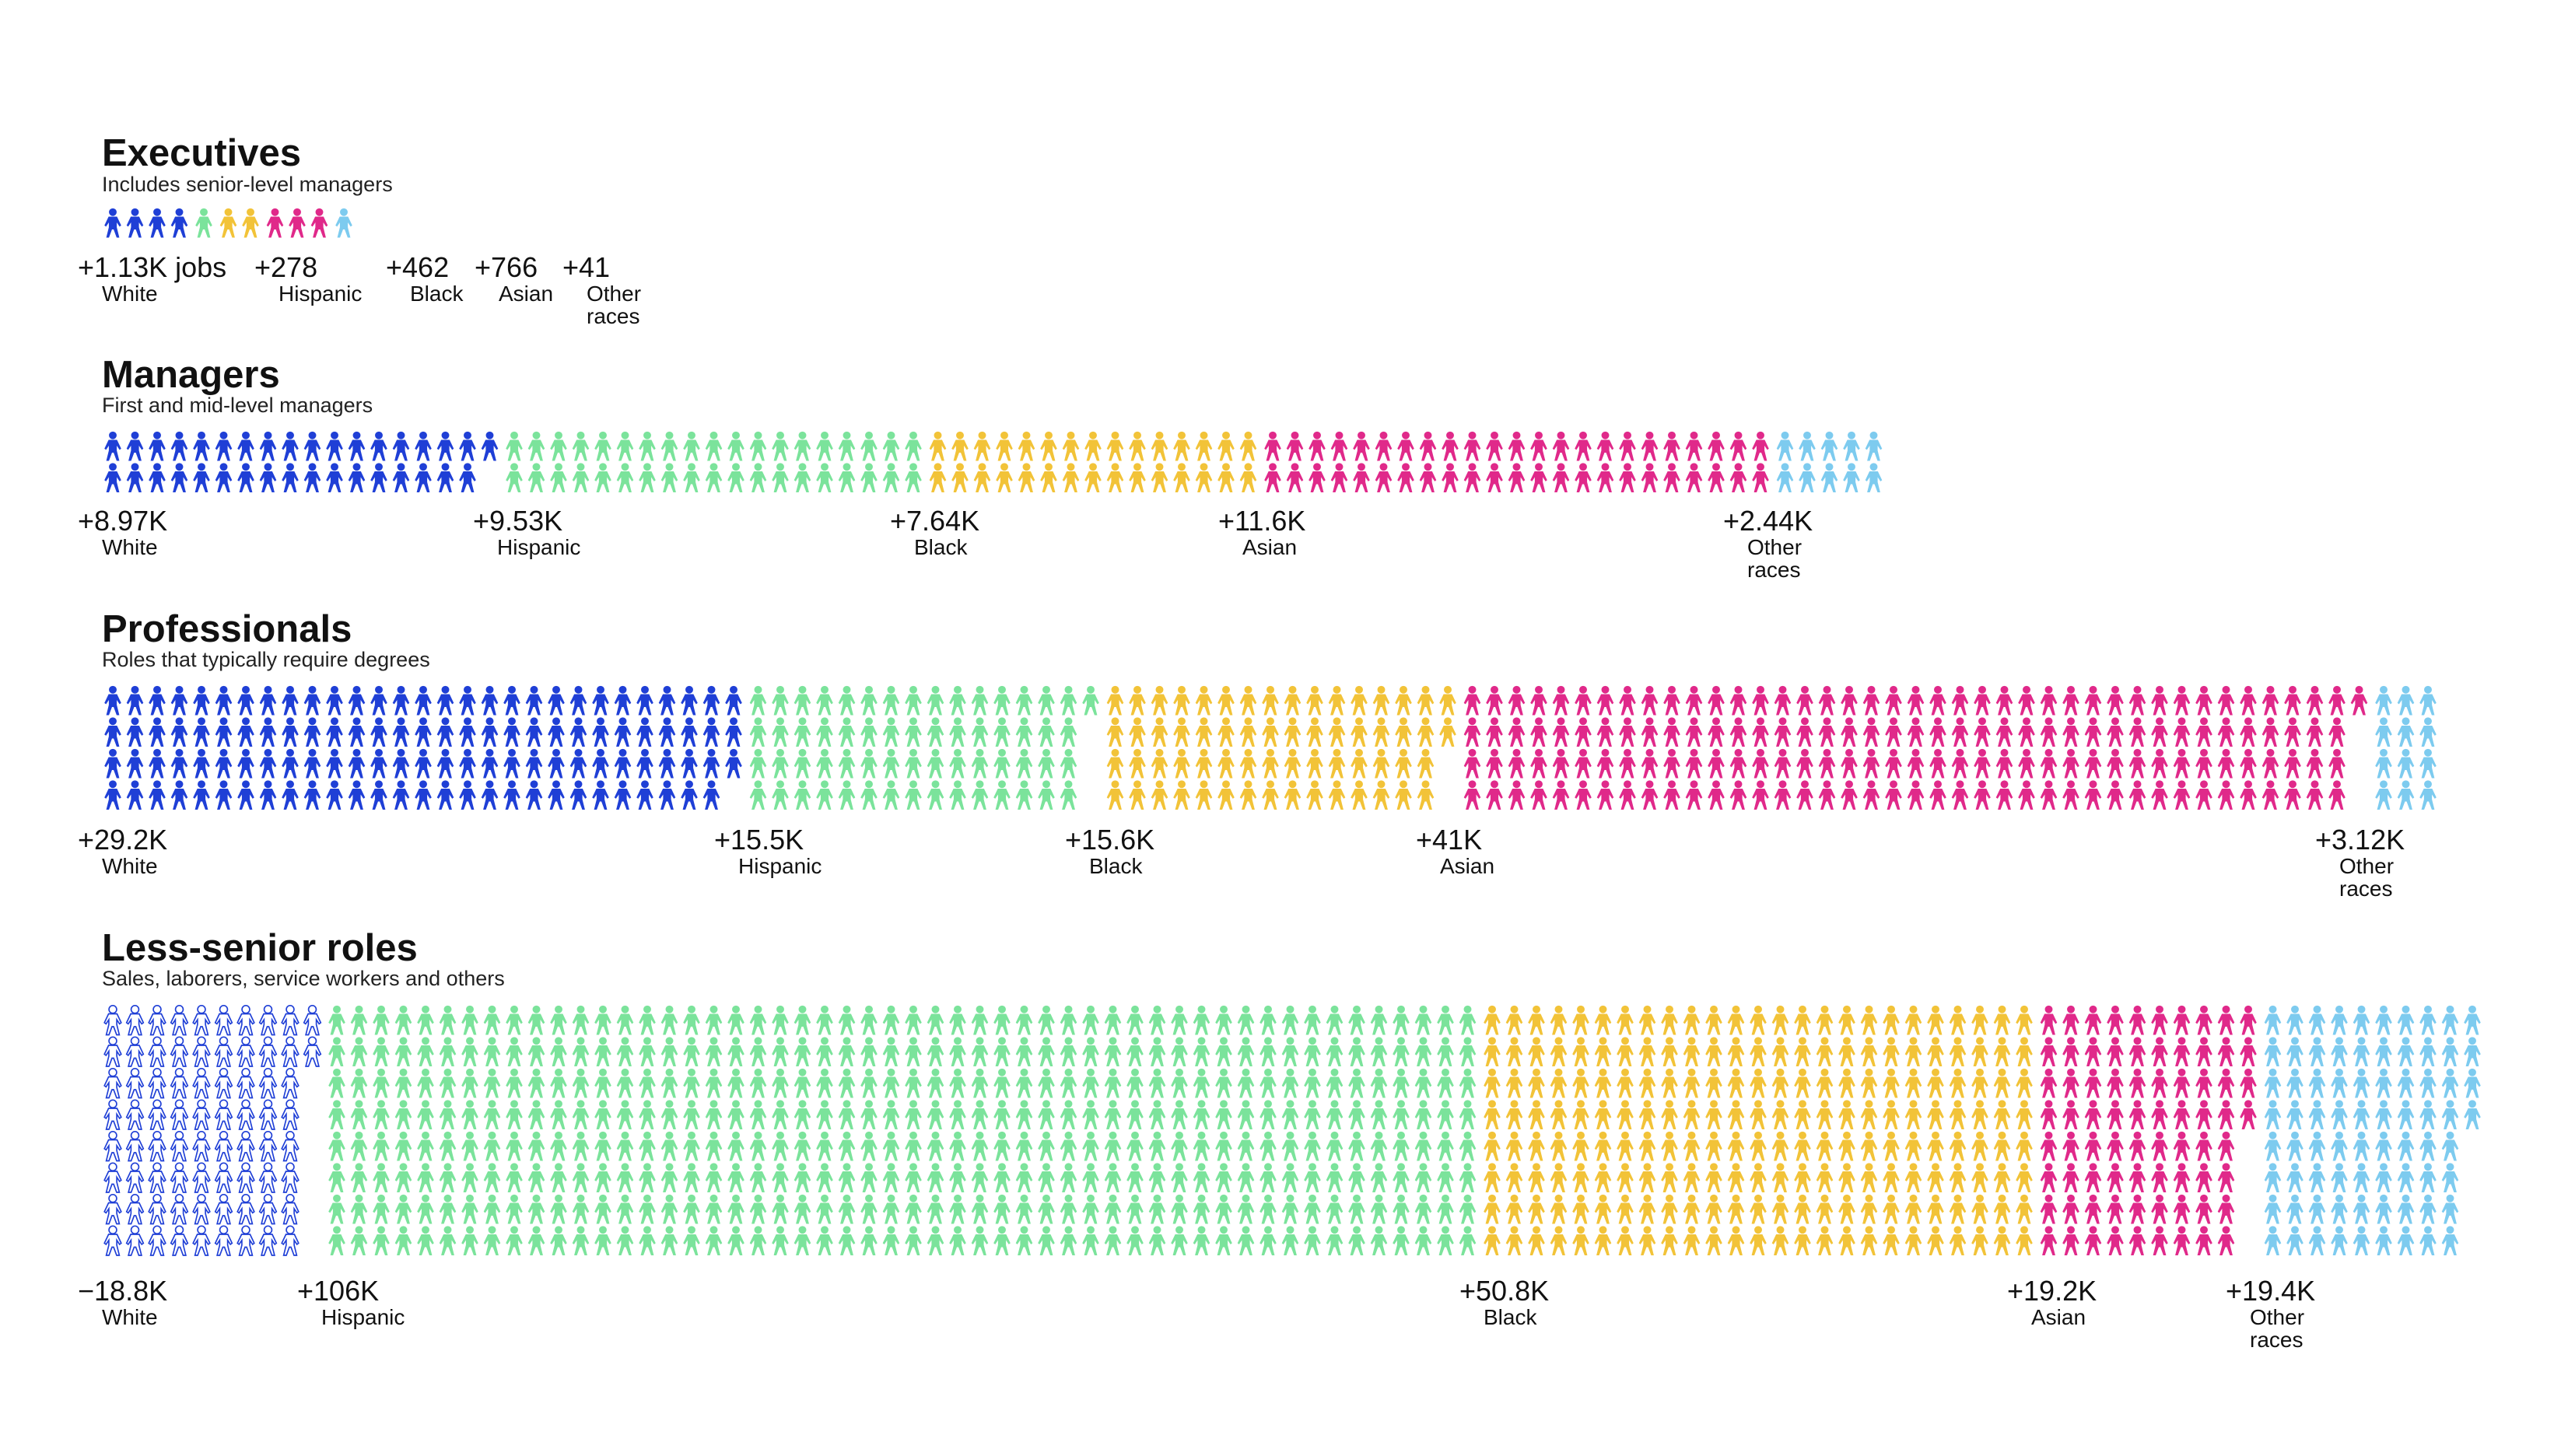 The height and width of the screenshot is (1456, 2561). I want to click on section-title: Executives, so click(201, 153).